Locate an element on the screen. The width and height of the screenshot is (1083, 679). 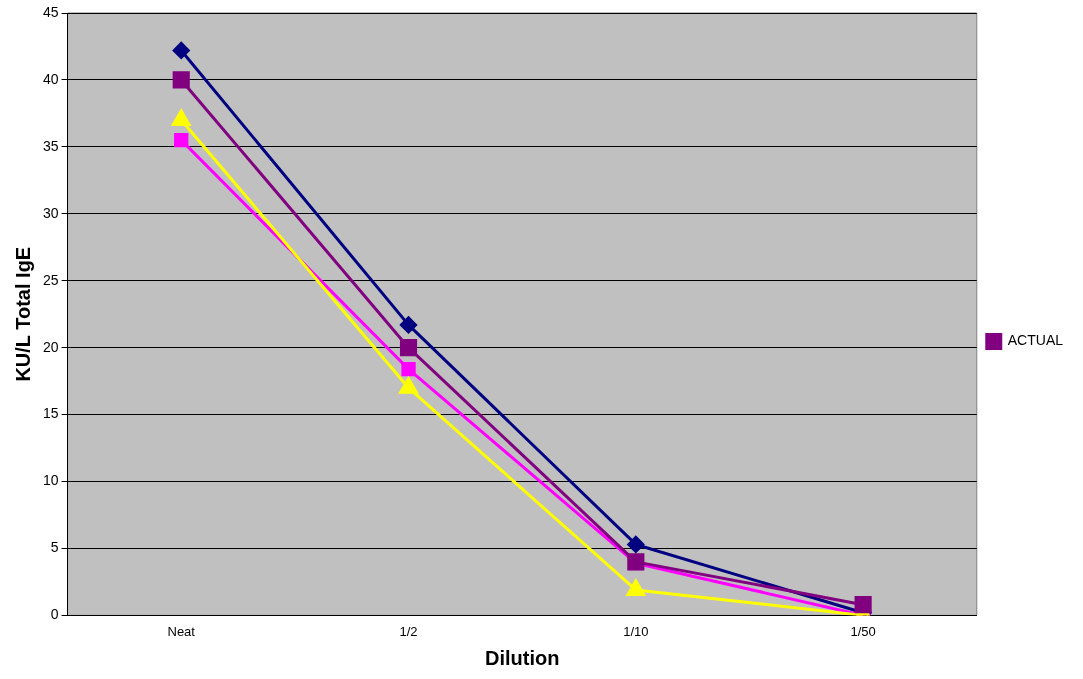
y-tick-label: 35 is located at coordinates (50, 145).